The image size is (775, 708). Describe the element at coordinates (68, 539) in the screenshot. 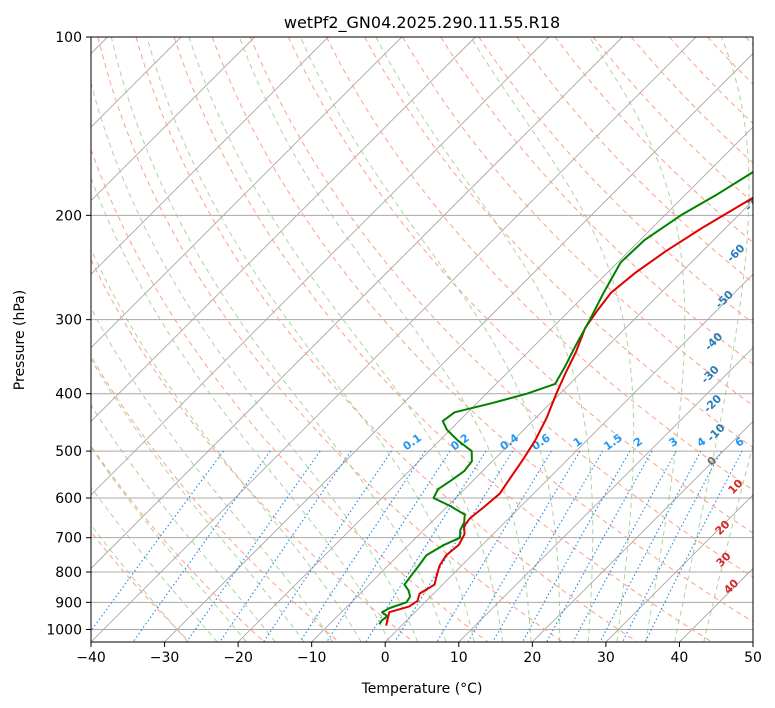

I see `y-tick-label: 700` at that location.